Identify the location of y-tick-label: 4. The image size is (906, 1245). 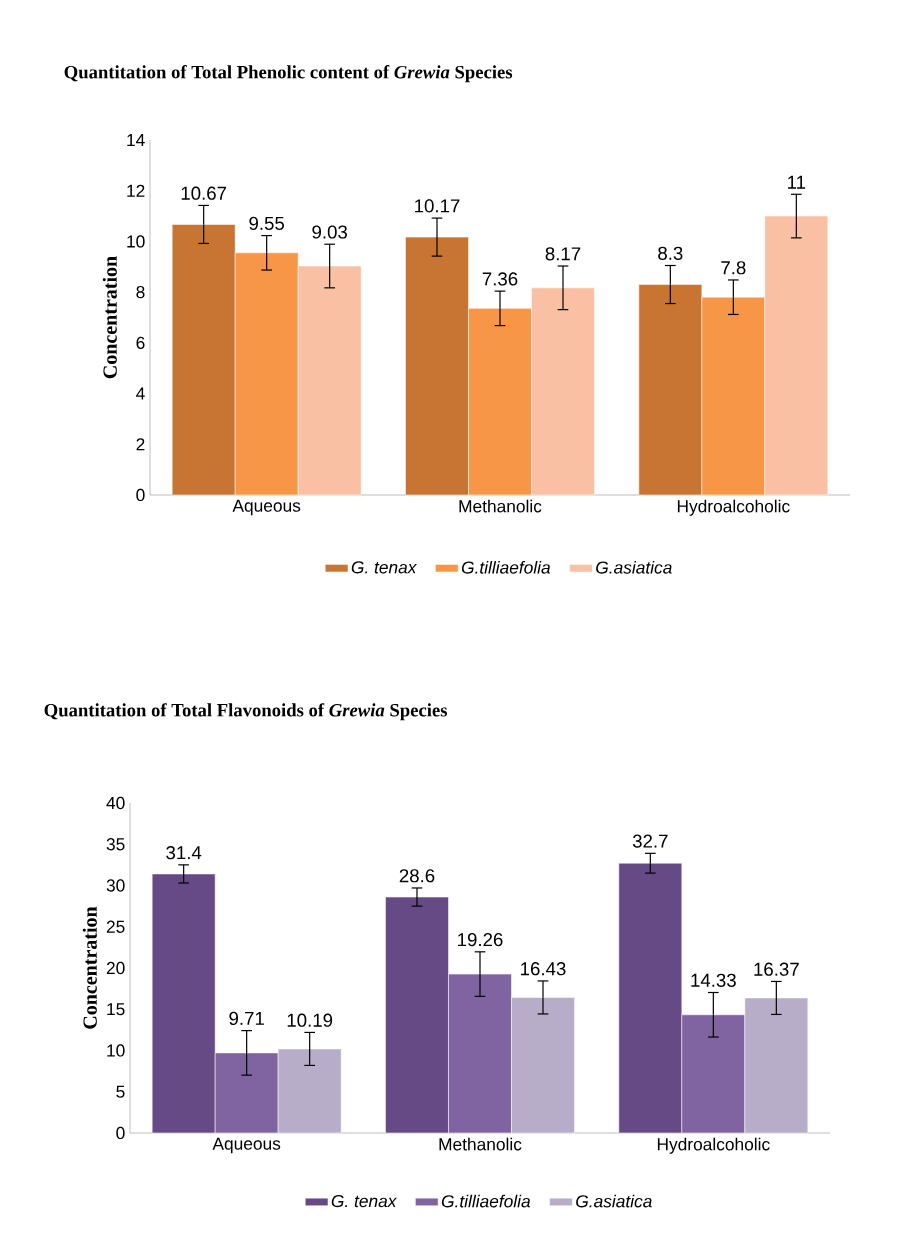
(140, 393).